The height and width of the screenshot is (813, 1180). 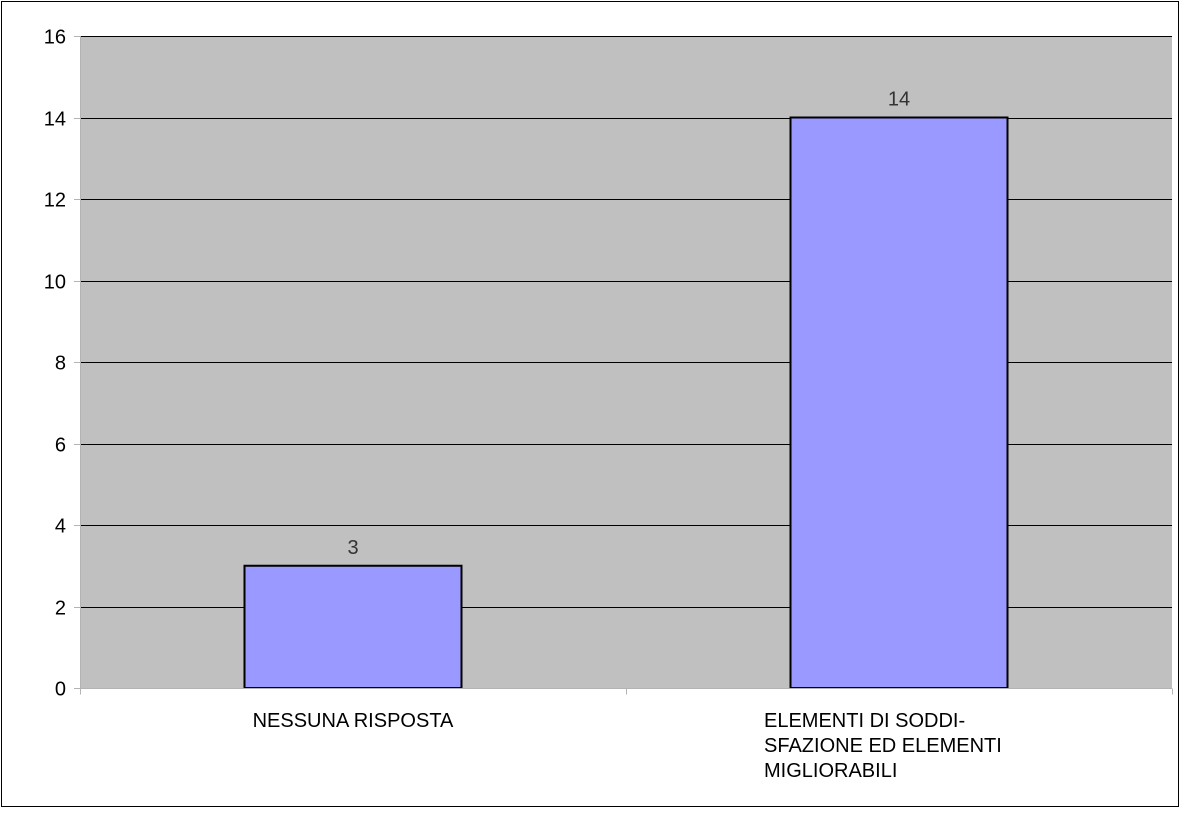 I want to click on x-tick-label-1: MIGLIORABILI, so click(x=830, y=771).